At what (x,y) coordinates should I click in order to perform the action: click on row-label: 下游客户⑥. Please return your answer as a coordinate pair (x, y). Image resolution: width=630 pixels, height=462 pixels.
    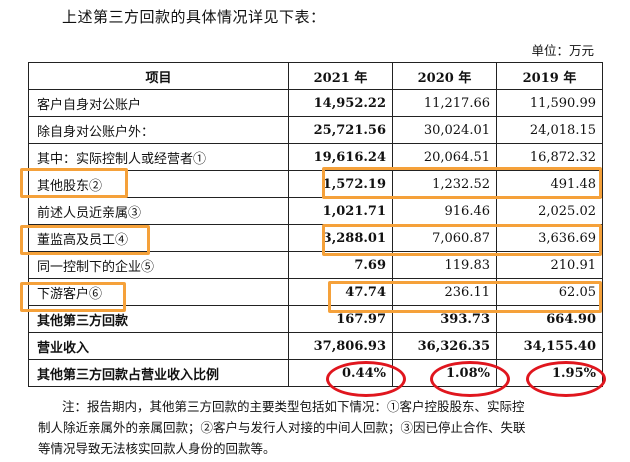
    Looking at the image, I should click on (158, 292).